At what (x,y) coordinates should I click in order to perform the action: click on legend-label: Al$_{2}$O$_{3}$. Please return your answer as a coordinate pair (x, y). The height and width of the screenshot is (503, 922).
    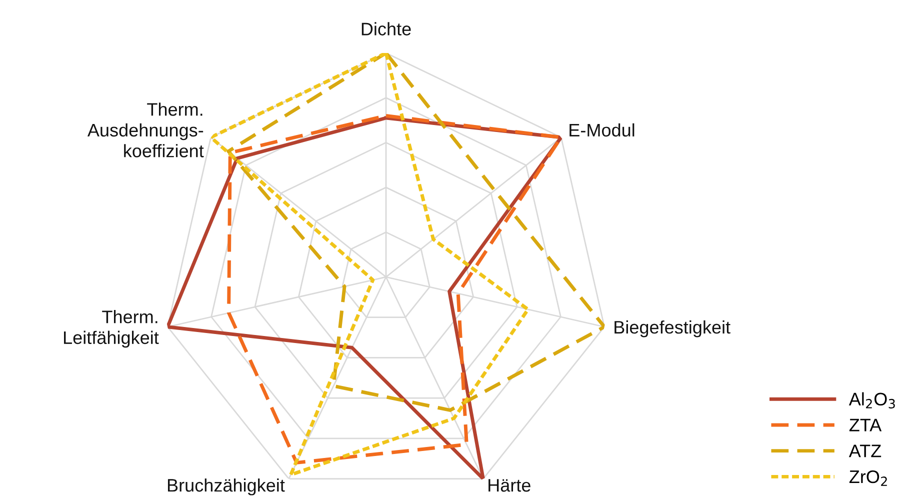
    Looking at the image, I should click on (871, 400).